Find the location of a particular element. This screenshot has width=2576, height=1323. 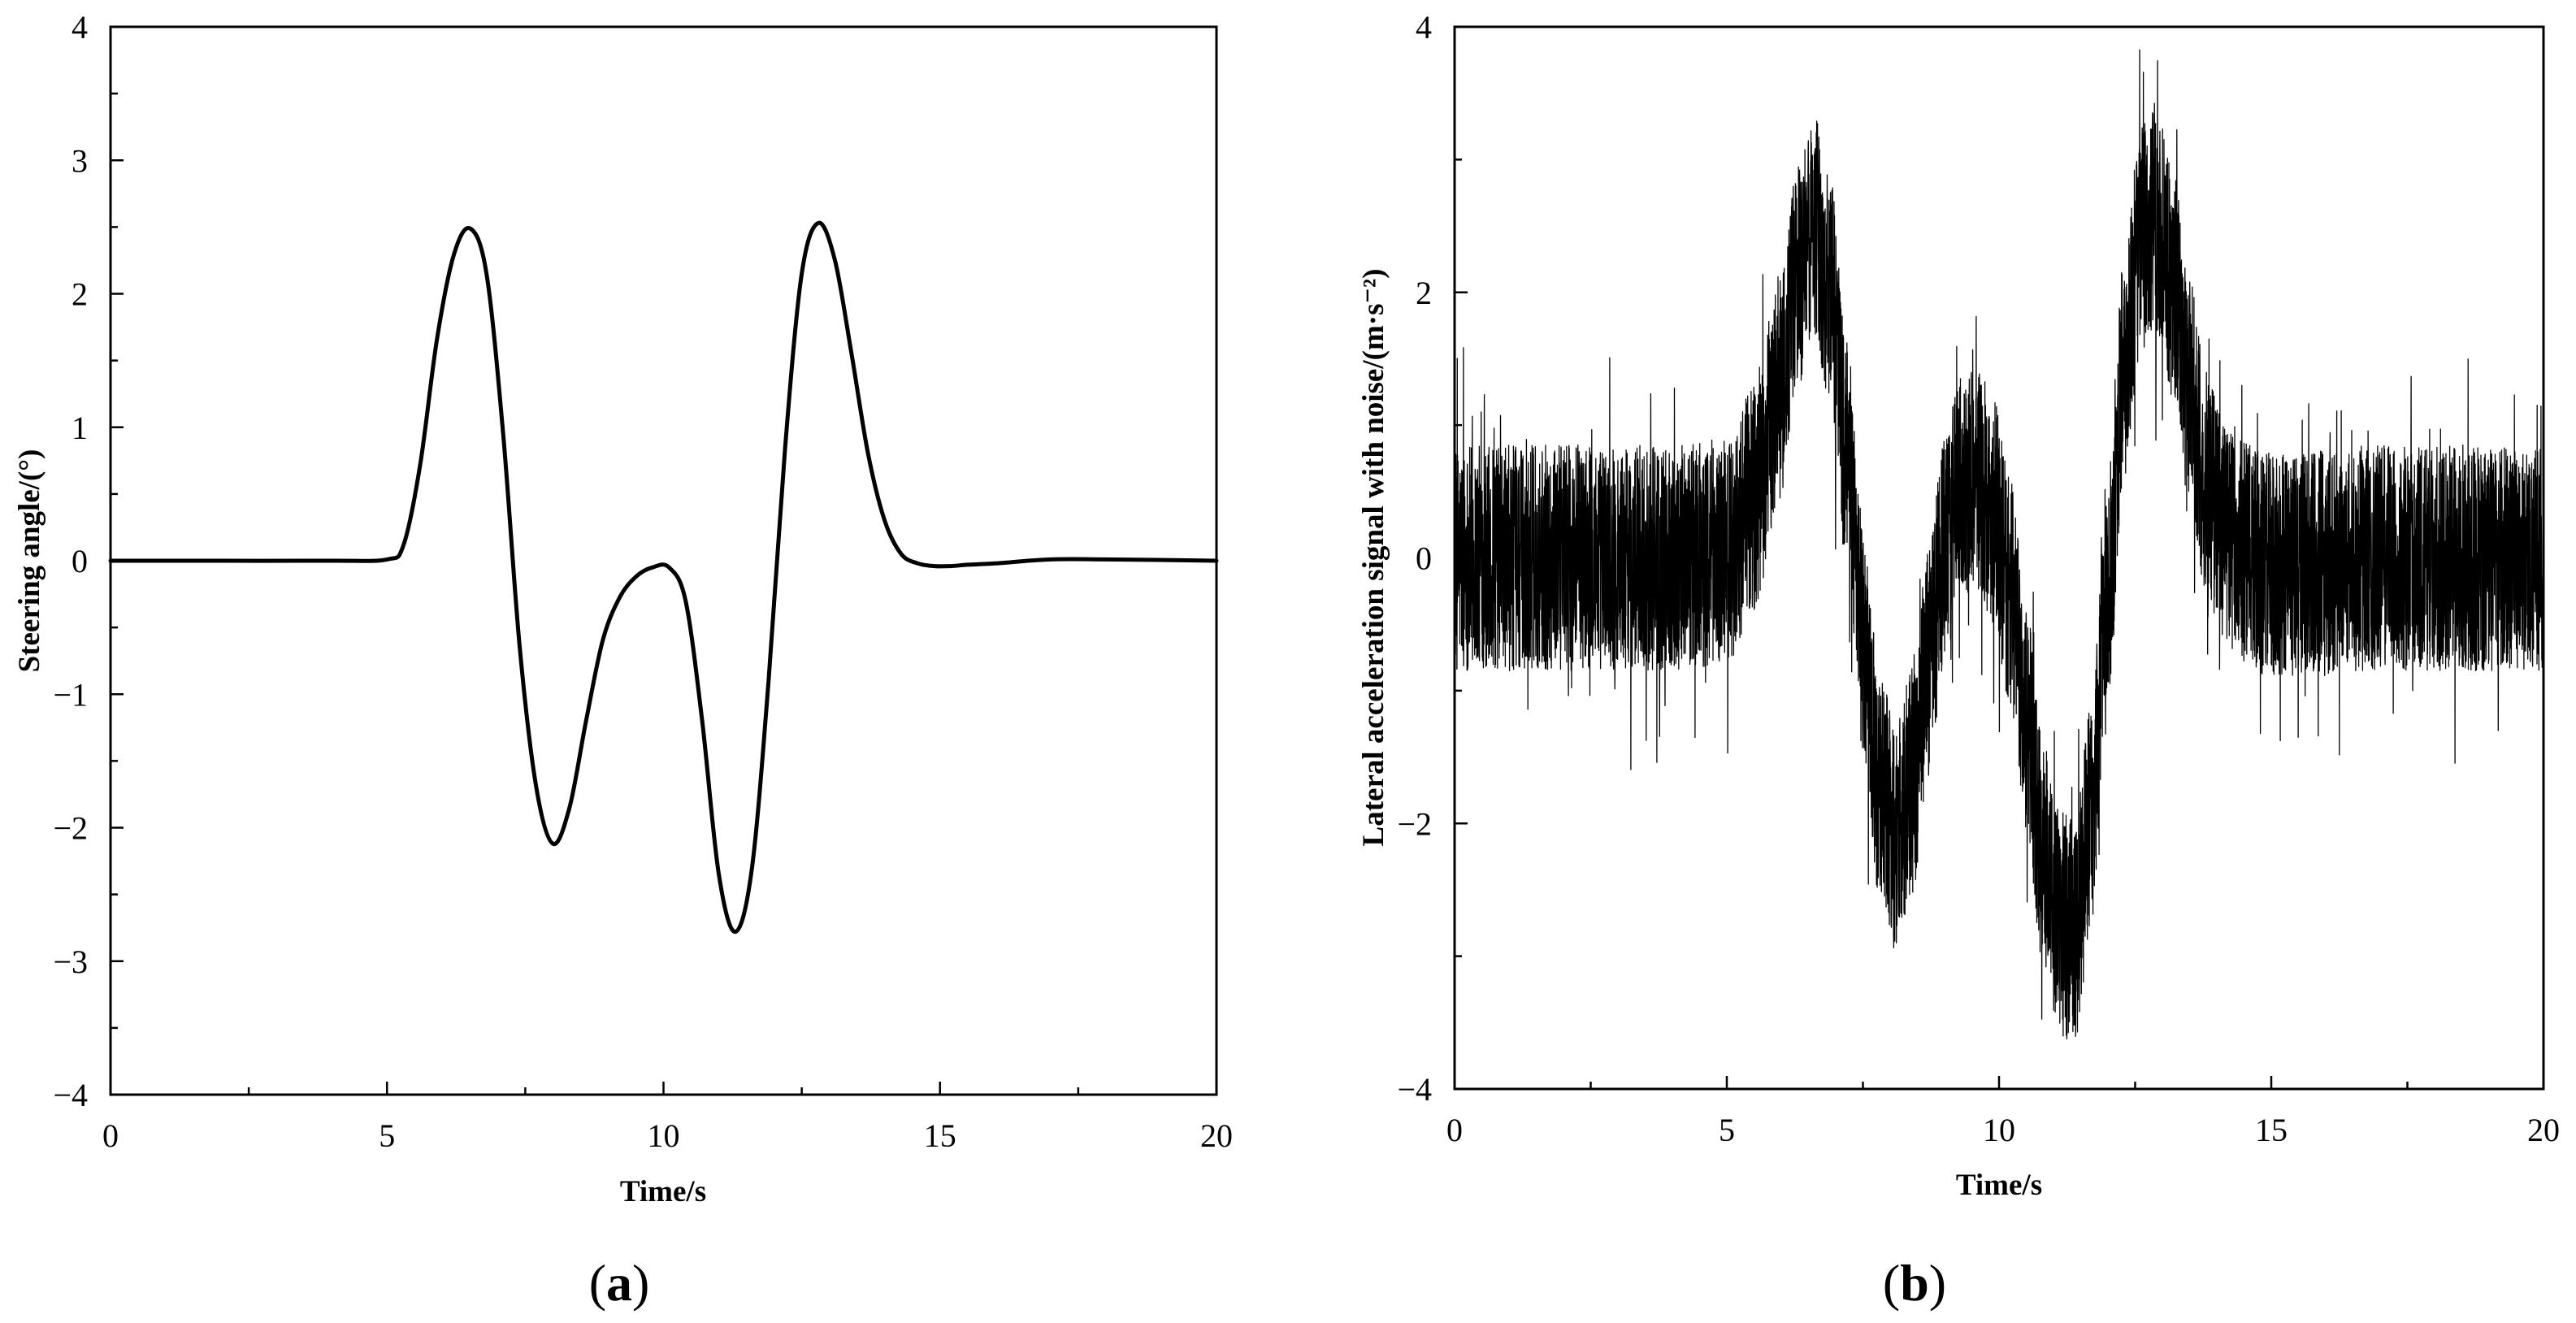

panel-label-b: (b) is located at coordinates (1914, 1283).